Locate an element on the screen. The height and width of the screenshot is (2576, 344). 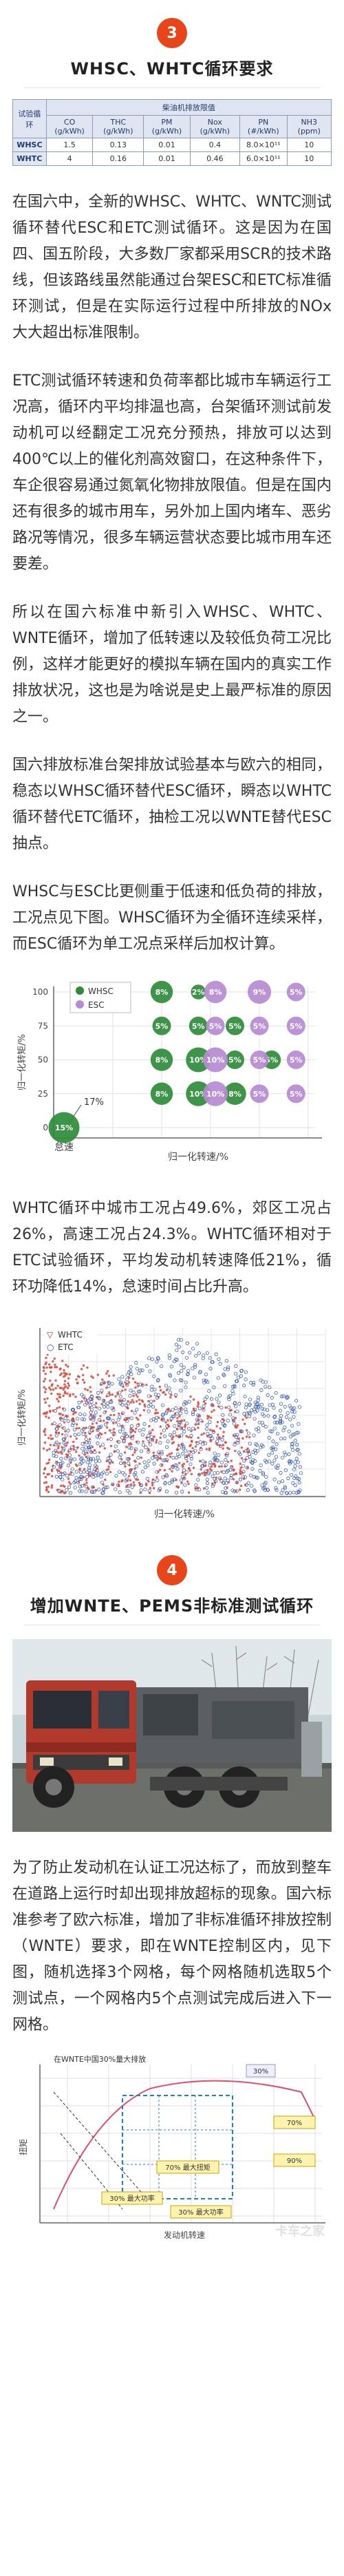
legend-etc-marker: ○ is located at coordinates (50, 1347).